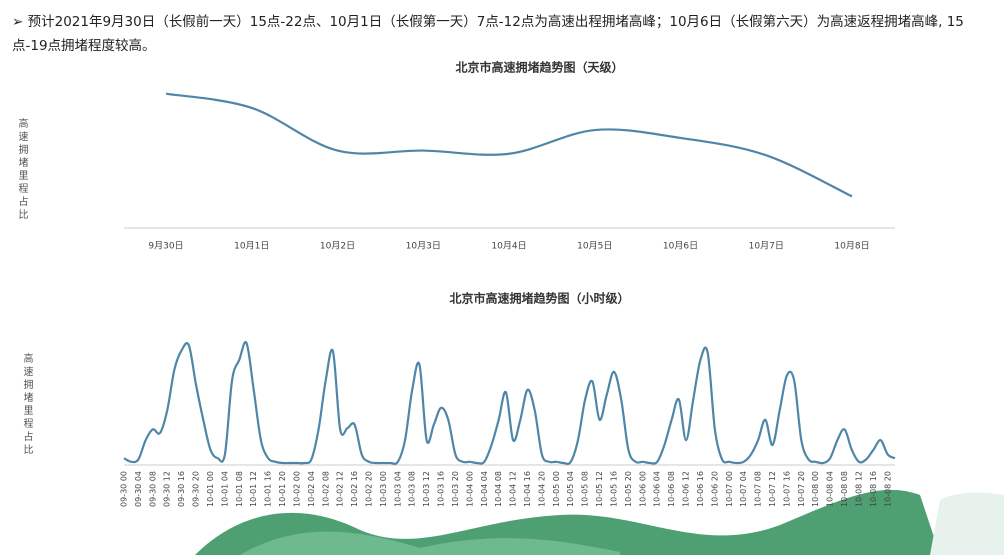 The height and width of the screenshot is (555, 1004). I want to click on x-tick-label: 10-06 00, so click(642, 489).